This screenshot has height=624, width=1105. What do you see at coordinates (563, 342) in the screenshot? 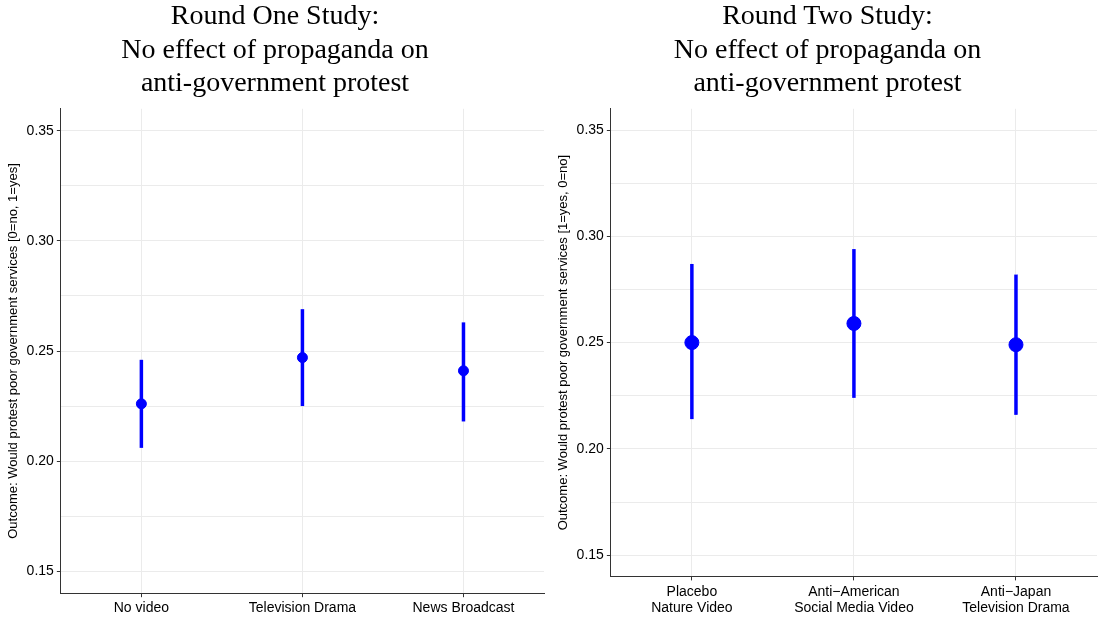
I see `y-axis-title: Outcome: Would protest poor government services [1=yes, 0=no]` at bounding box center [563, 342].